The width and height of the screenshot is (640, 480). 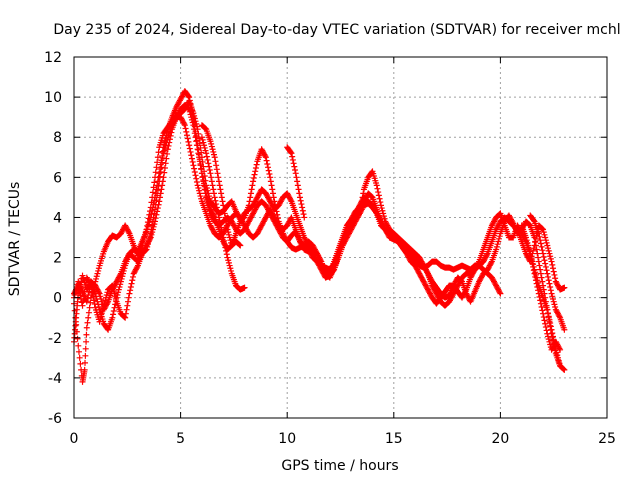 I want to click on y-tick-label: 6, so click(x=57, y=178).